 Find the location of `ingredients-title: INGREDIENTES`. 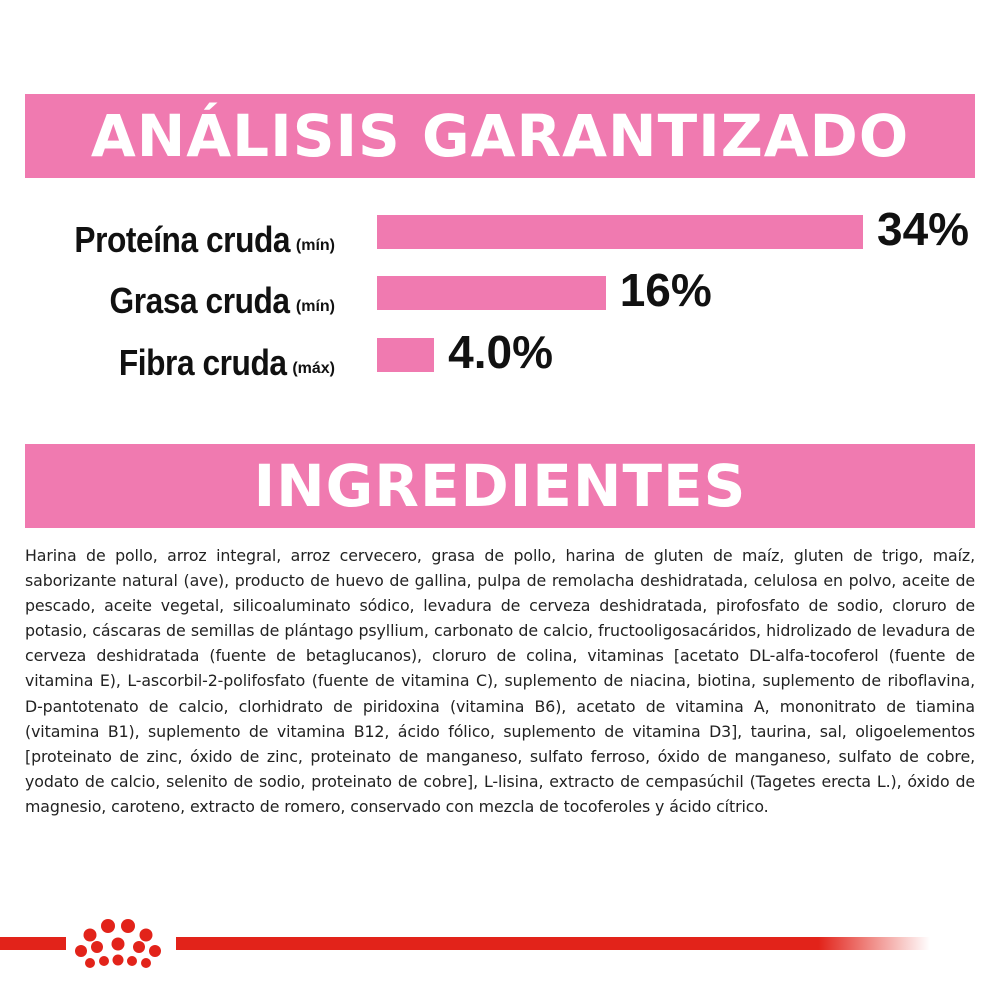

ingredients-title: INGREDIENTES is located at coordinates (500, 486).